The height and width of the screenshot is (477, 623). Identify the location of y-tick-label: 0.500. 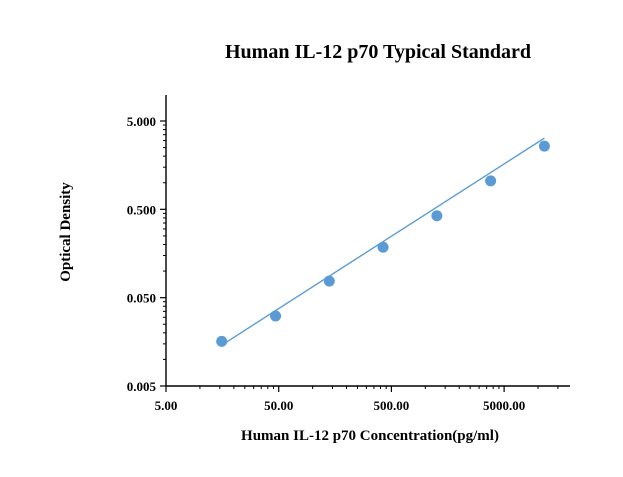
(141, 209).